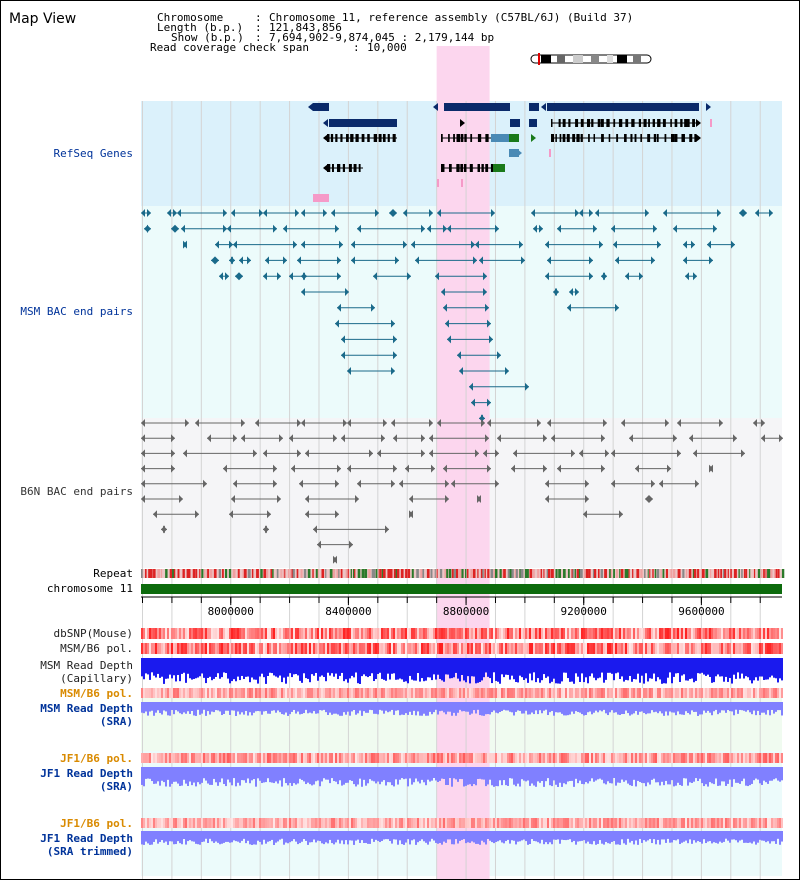 The image size is (800, 880). Describe the element at coordinates (321, 107) in the screenshot. I see `gene-feature` at that location.